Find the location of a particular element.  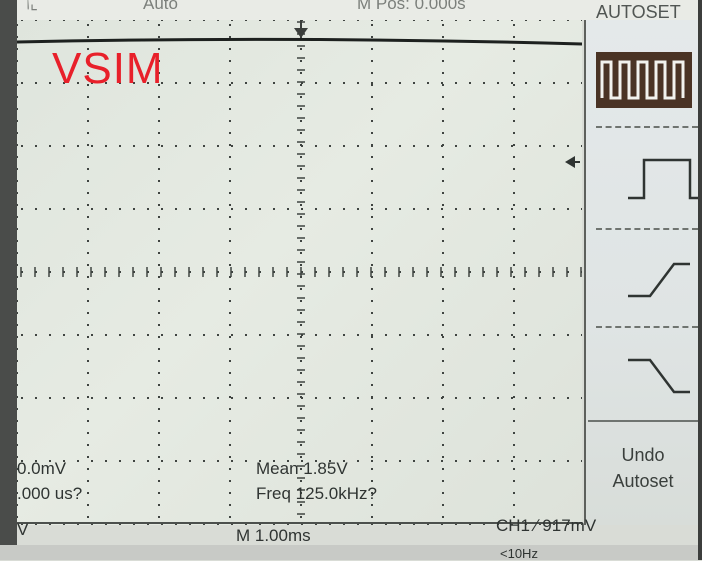

autoset-falling-edge-button is located at coordinates (643, 387).